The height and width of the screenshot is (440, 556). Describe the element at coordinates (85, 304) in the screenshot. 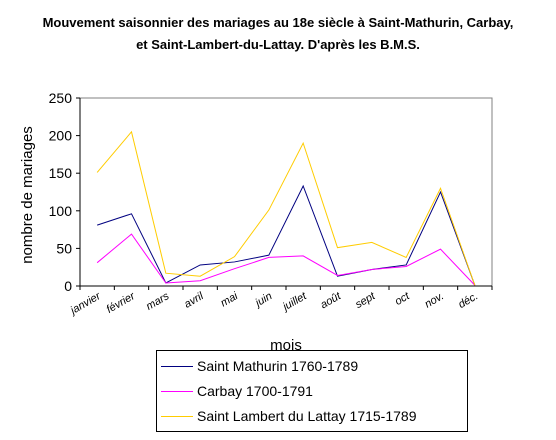

I see `x-tick-label: janvier` at that location.